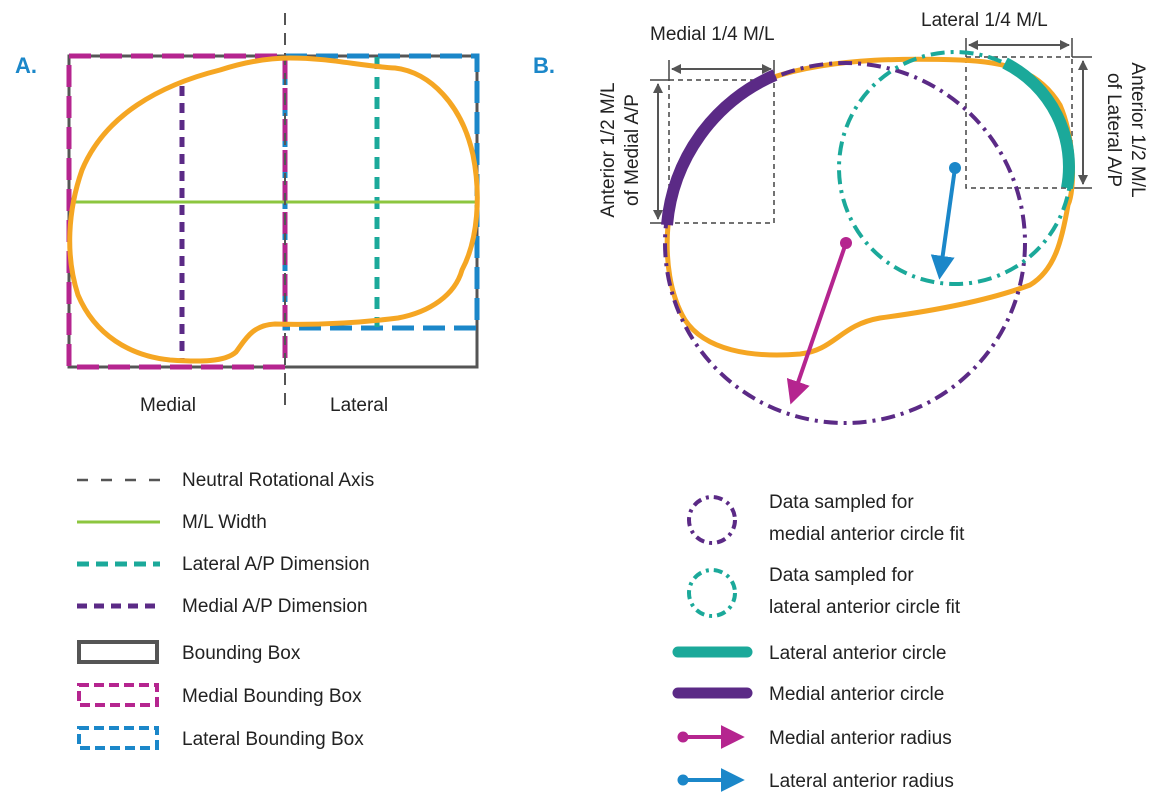 The height and width of the screenshot is (795, 1164). I want to click on legend-a-item: Lateral Bounding Box, so click(220, 738).